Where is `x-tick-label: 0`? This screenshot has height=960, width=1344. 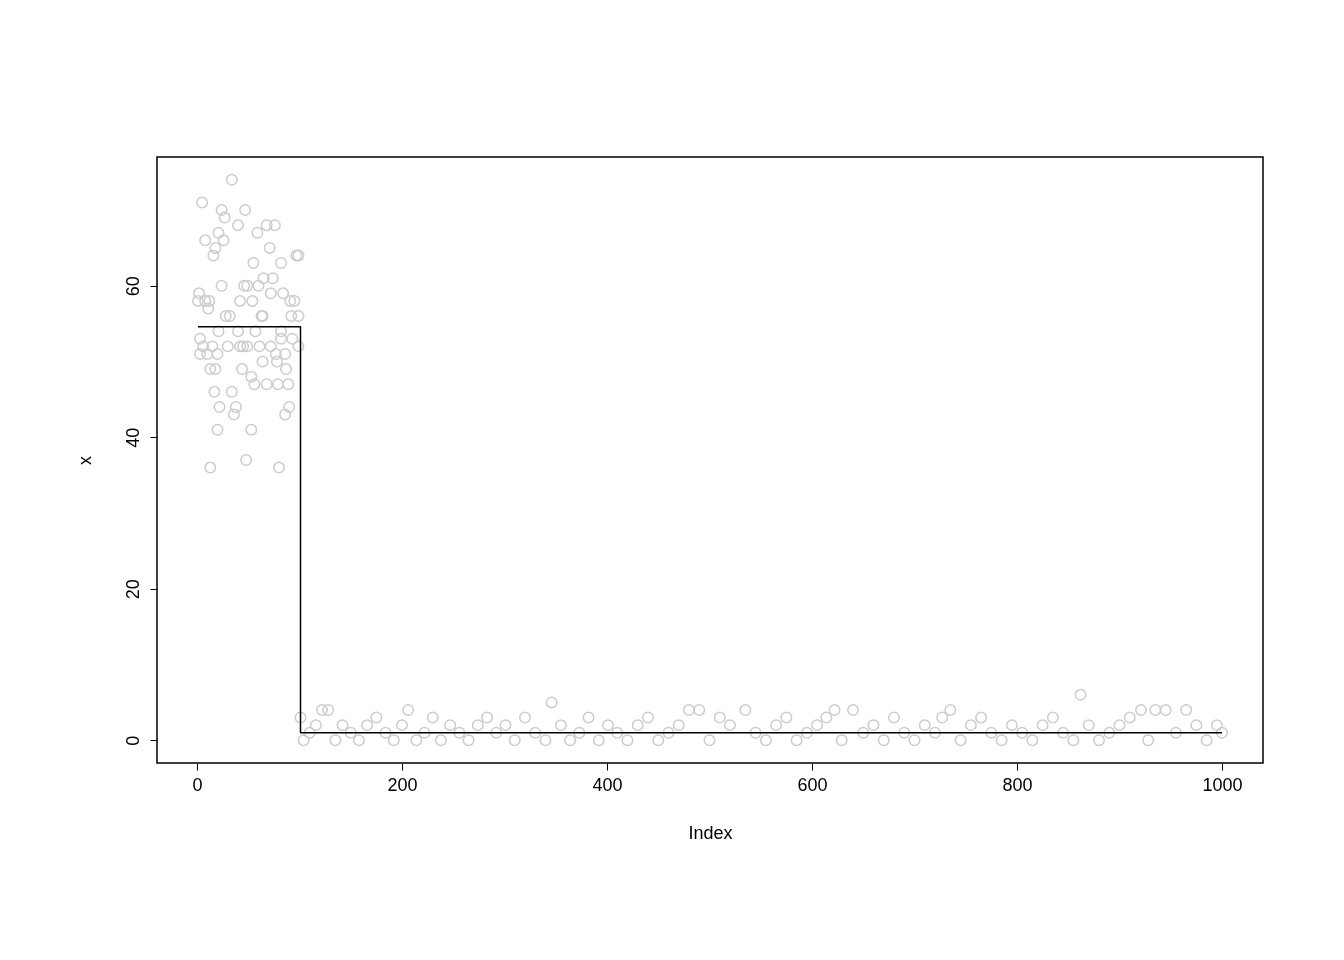
x-tick-label: 0 is located at coordinates (197, 784).